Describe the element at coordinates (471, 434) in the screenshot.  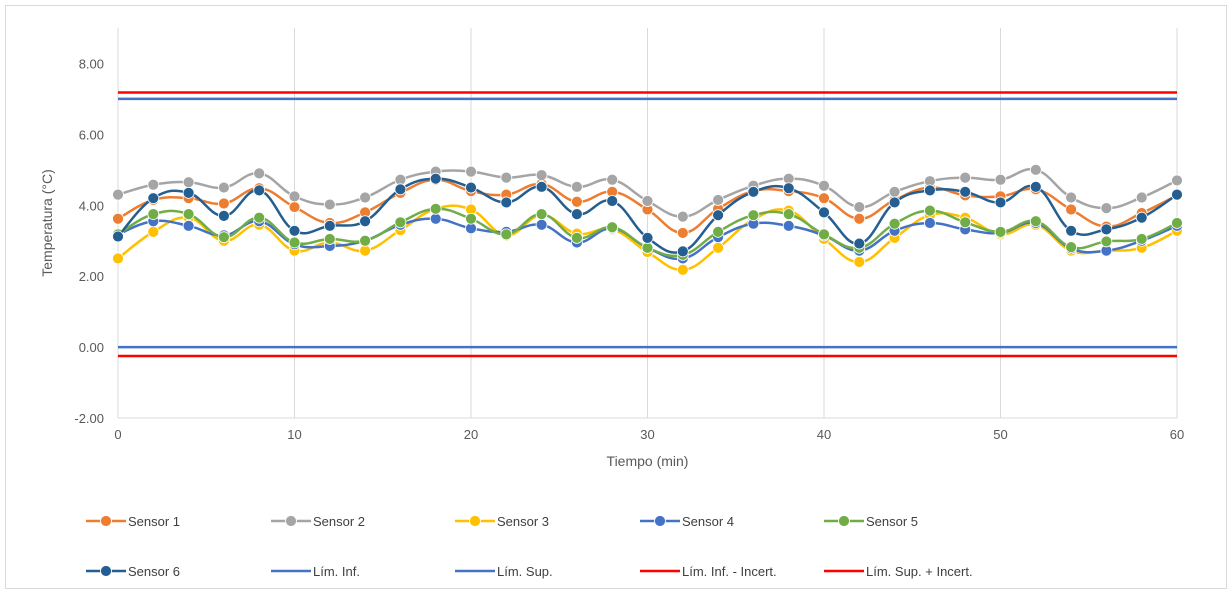
I see `x-tick-label: 20` at that location.